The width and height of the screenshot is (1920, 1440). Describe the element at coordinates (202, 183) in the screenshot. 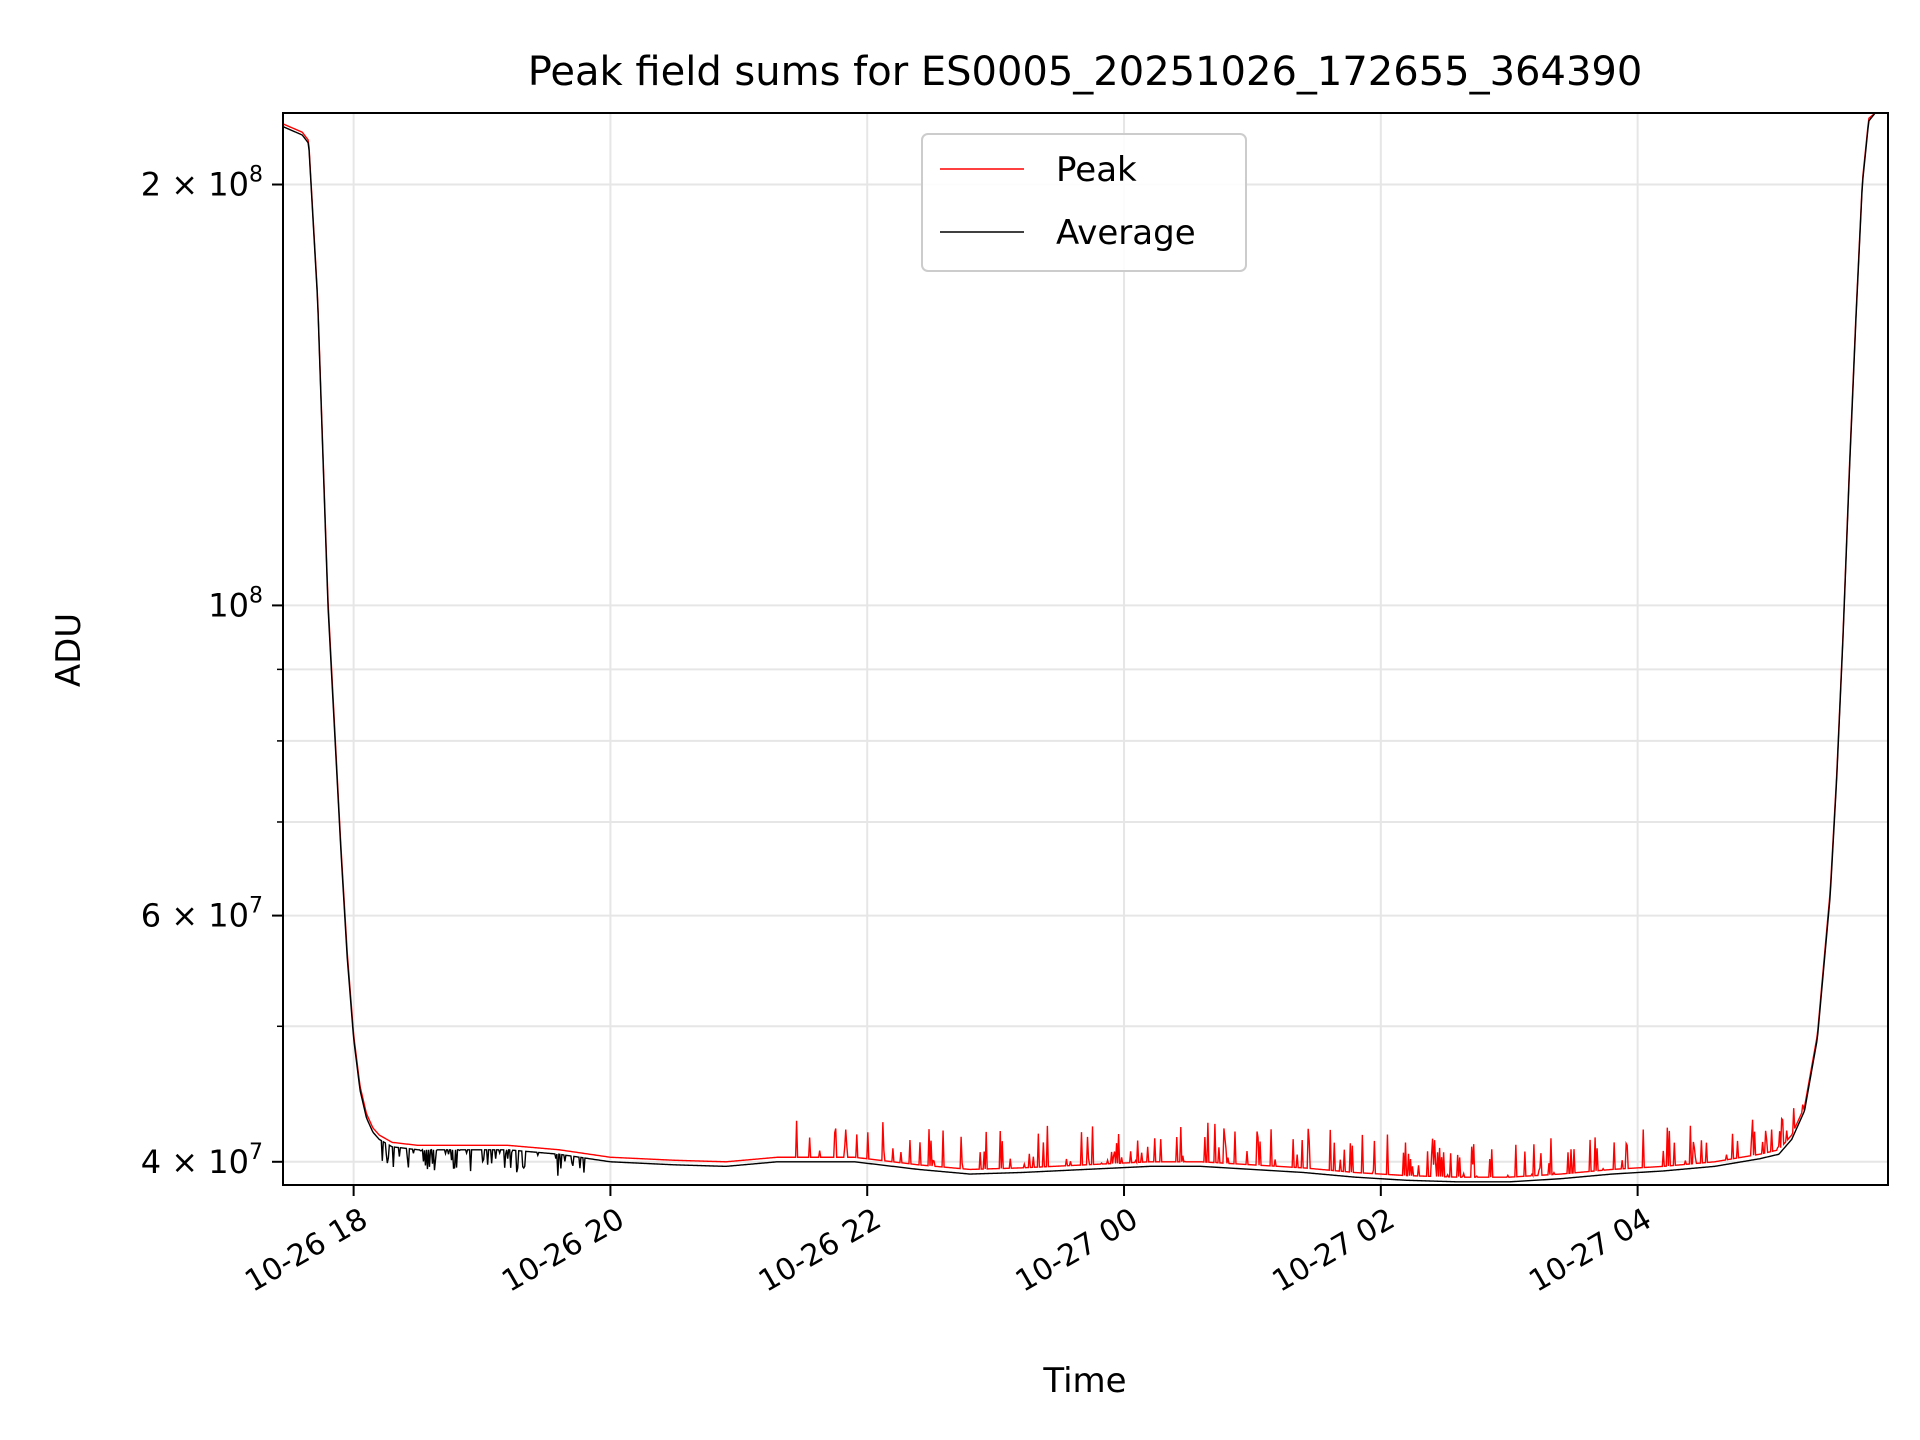

I see `y-tick-label: 2 × 108` at that location.